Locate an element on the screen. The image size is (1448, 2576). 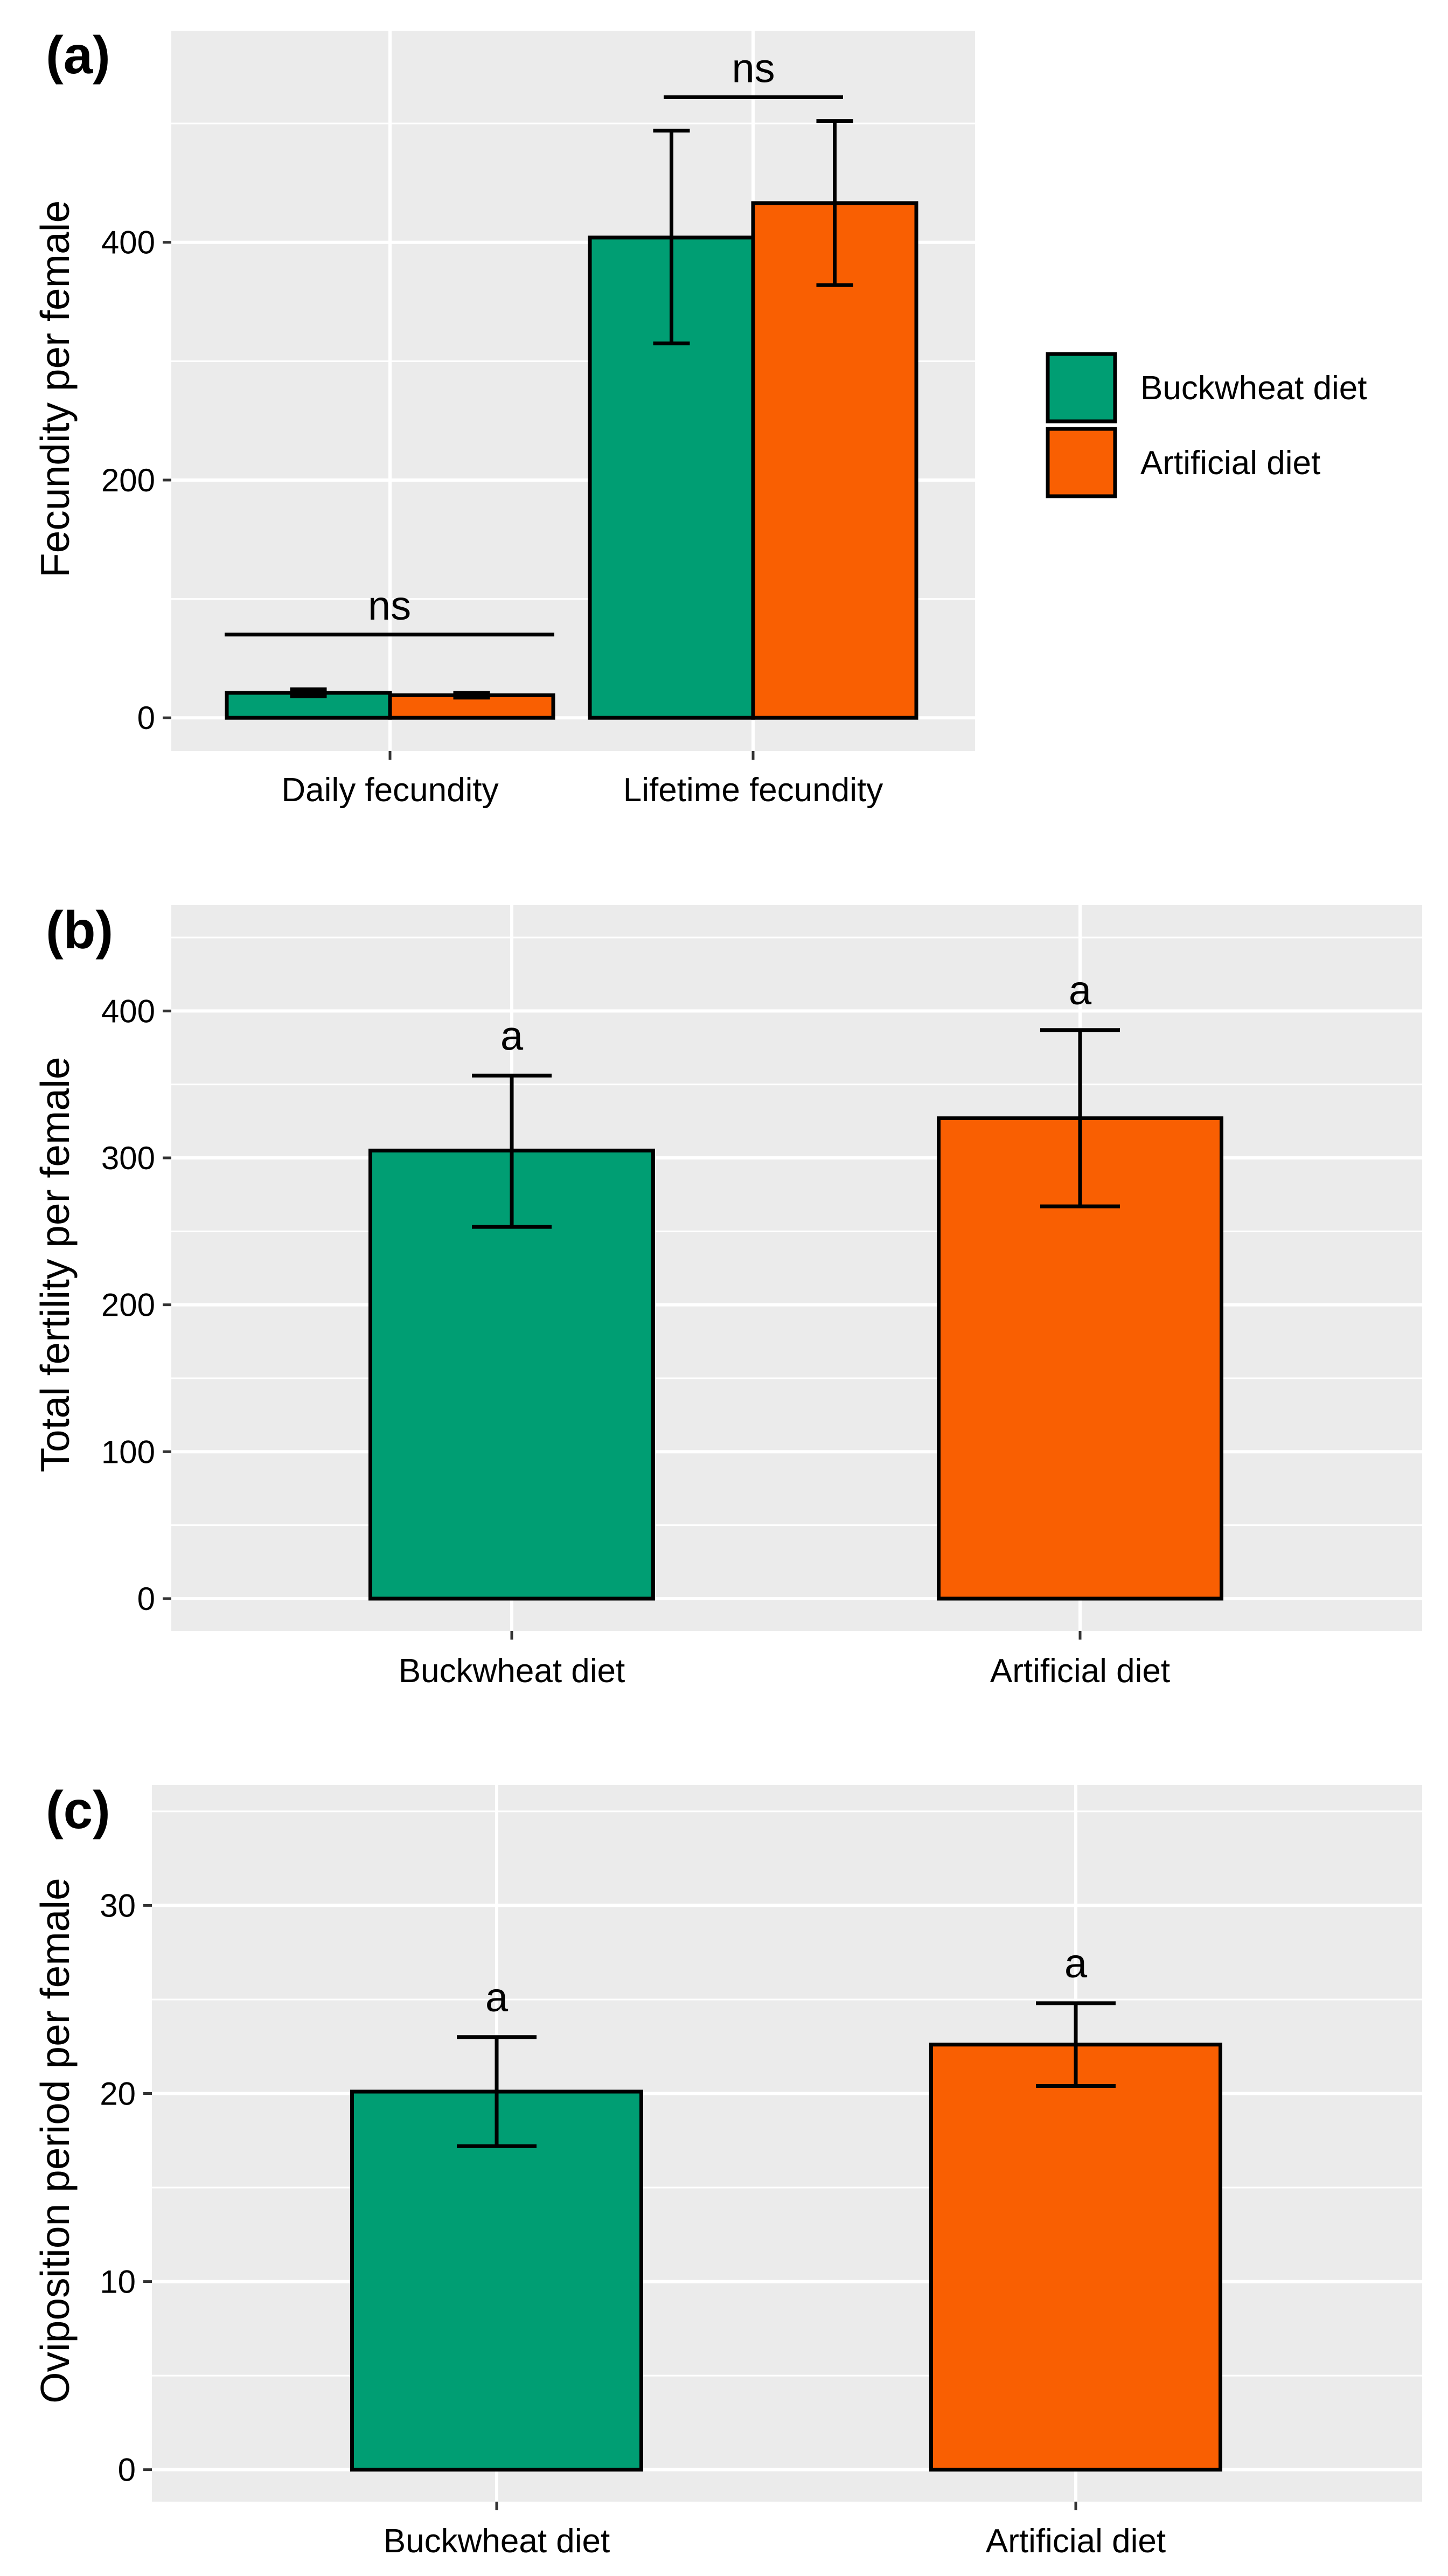
panel-b-y-axis-title: Total fertility per female is located at coordinates (55, 1264).